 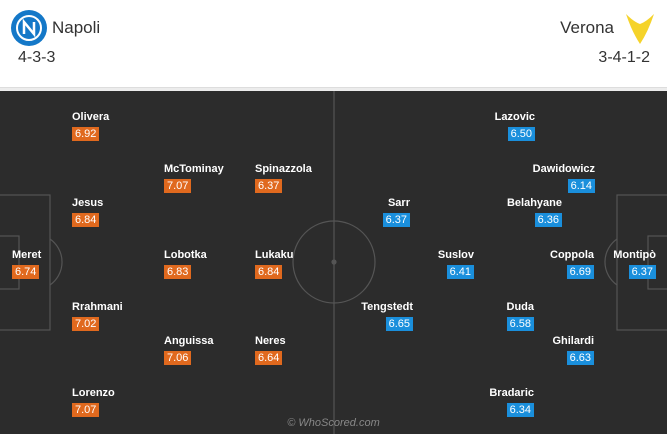 I want to click on player-name: Montipò, so click(x=634, y=255).